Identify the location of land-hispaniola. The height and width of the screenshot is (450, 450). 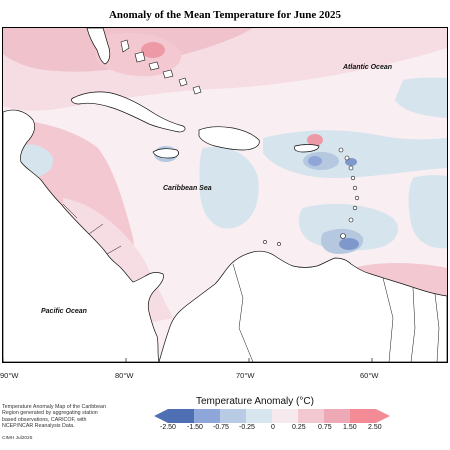
(229, 138).